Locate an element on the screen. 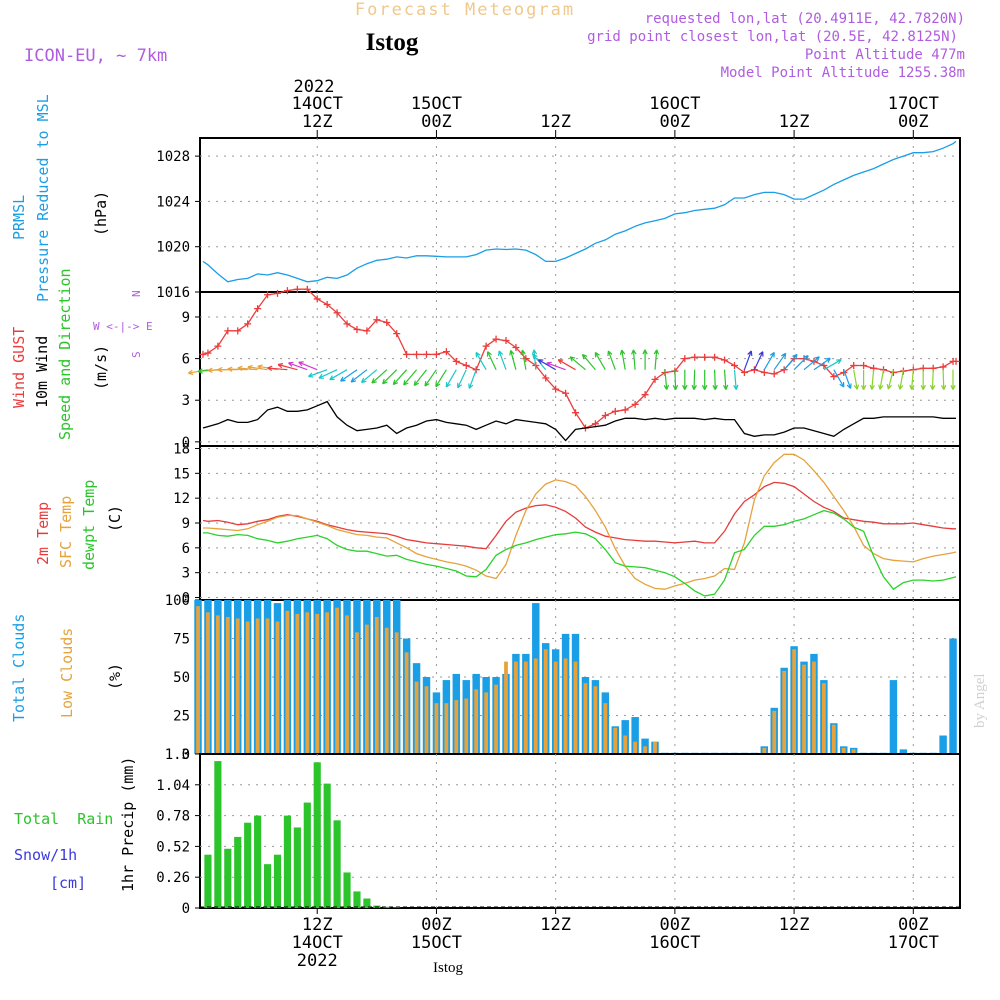 The image size is (1000, 1000). pressure-panel: 1016 1020 1024 1028 is located at coordinates (558, 219).